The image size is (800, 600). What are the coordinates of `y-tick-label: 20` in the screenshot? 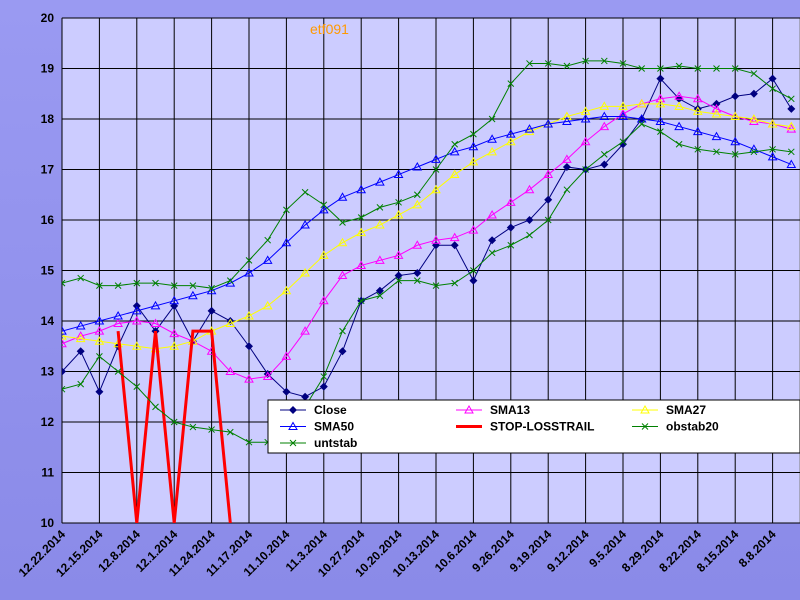 It's located at (48, 18).